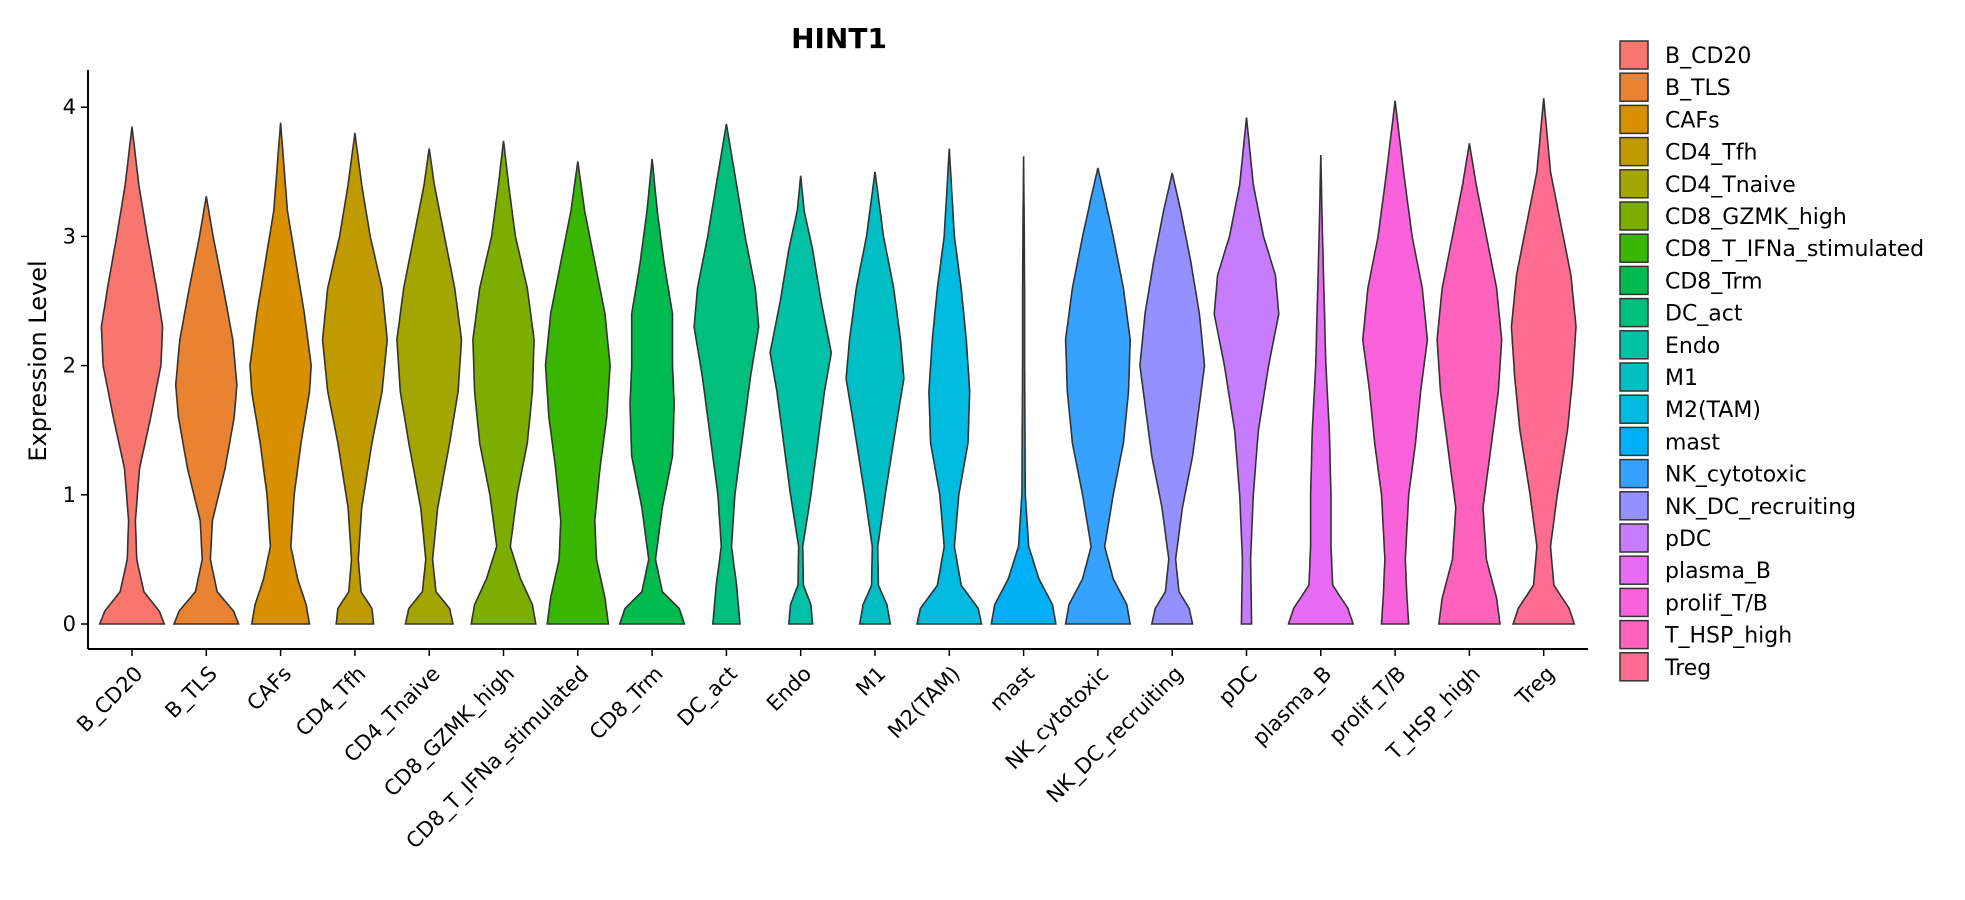  What do you see at coordinates (1543, 361) in the screenshot?
I see `violin-treg` at bounding box center [1543, 361].